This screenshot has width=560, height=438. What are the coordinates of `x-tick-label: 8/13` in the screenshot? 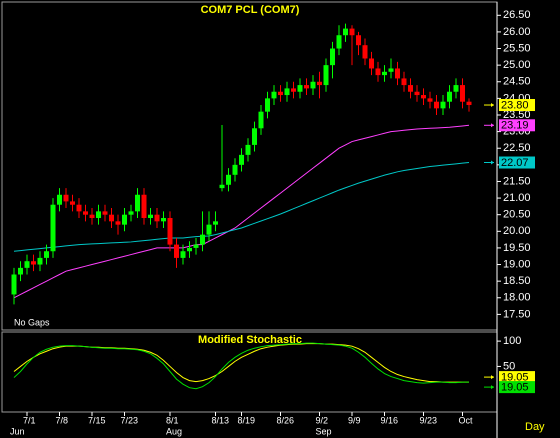 It's located at (221, 420).